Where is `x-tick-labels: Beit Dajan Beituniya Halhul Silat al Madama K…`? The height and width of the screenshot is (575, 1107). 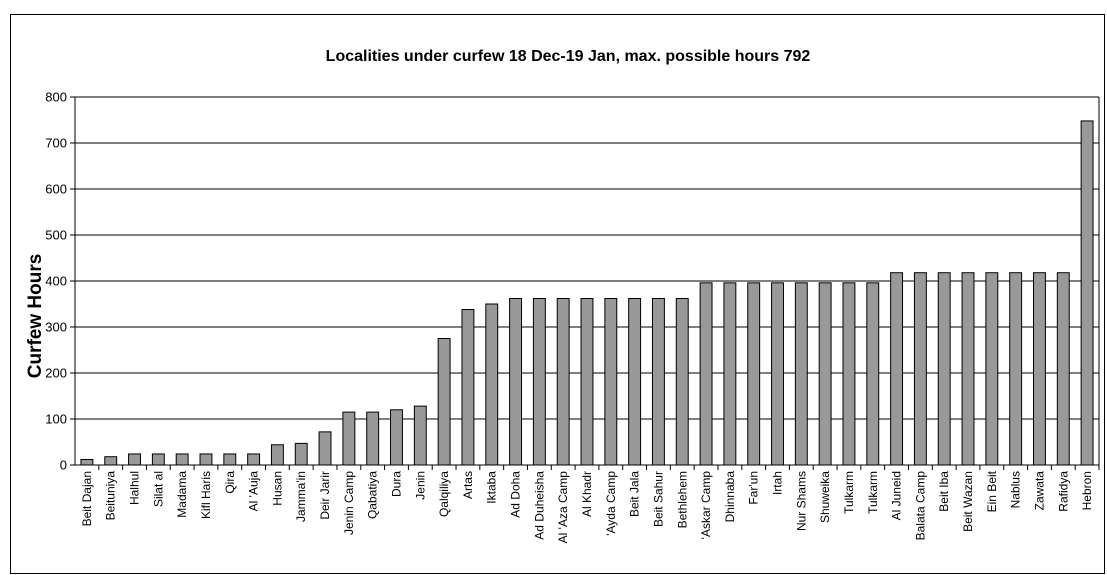 x-tick-labels: Beit Dajan Beituniya Halhul Silat al Madama K… is located at coordinates (587, 506).